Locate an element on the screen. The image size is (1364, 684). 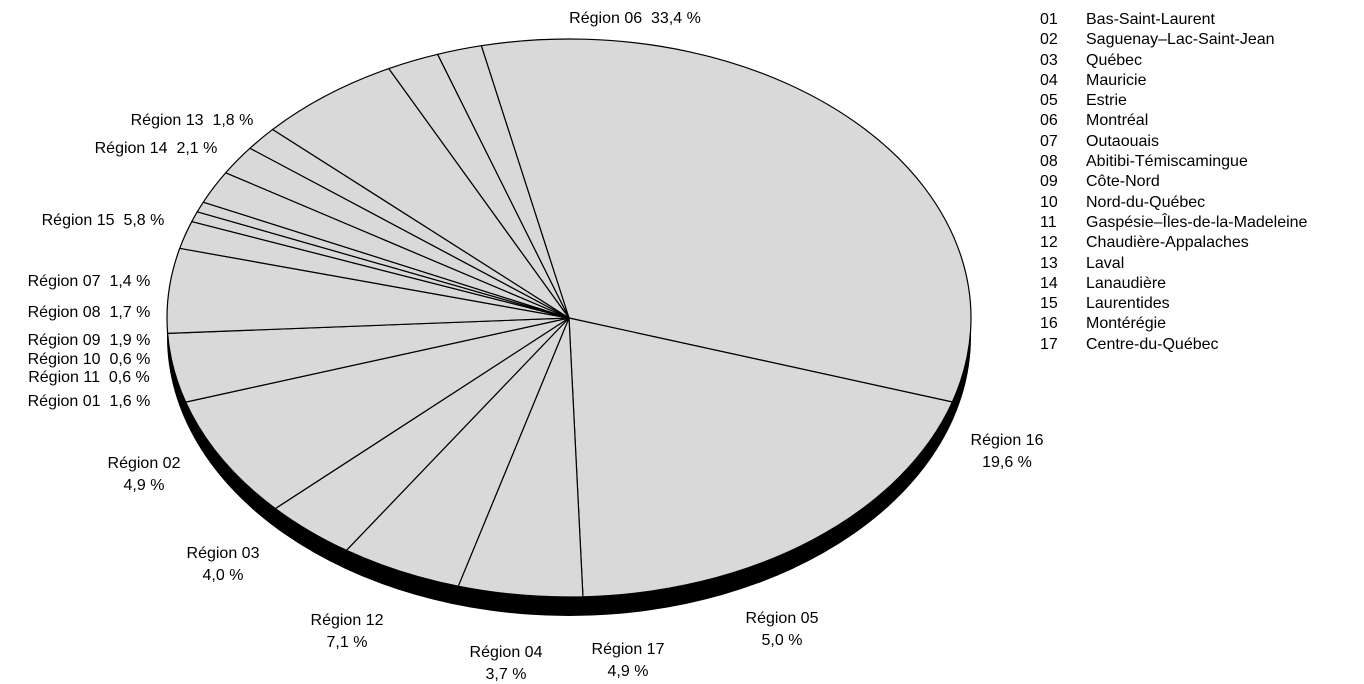
legend-item: 07 Outaouais is located at coordinates (1173, 142).